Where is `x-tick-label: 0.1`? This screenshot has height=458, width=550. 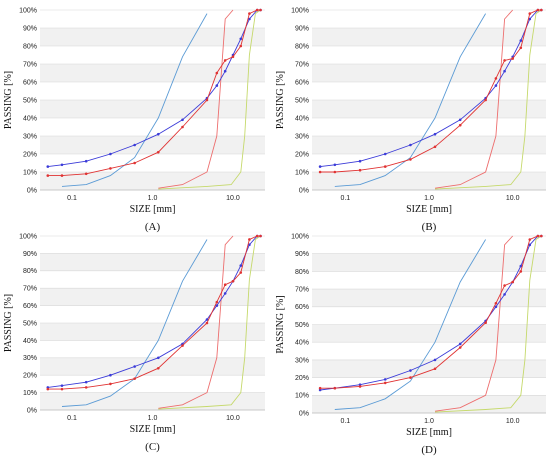 x-tick-label: 0.1 is located at coordinates (345, 198).